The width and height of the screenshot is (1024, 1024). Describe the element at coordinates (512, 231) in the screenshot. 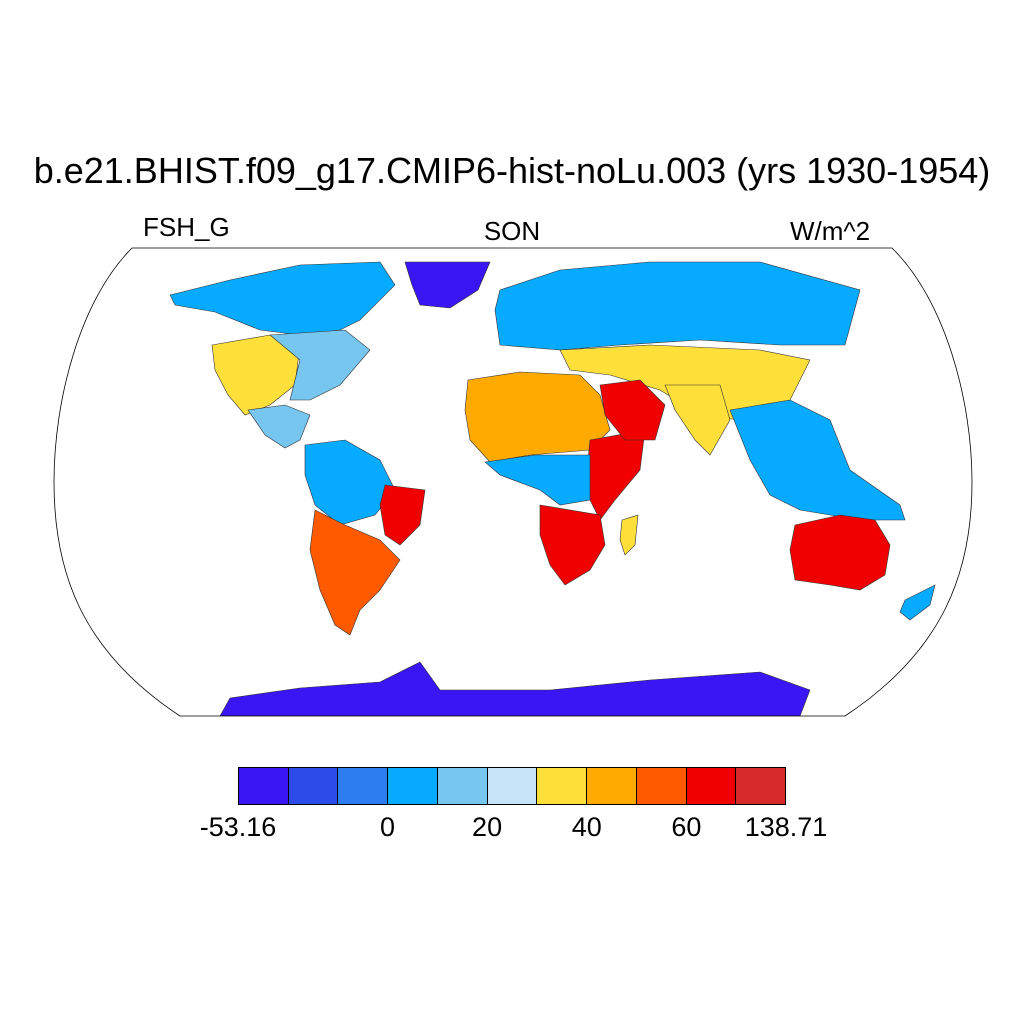

I see `season-label: SON` at that location.